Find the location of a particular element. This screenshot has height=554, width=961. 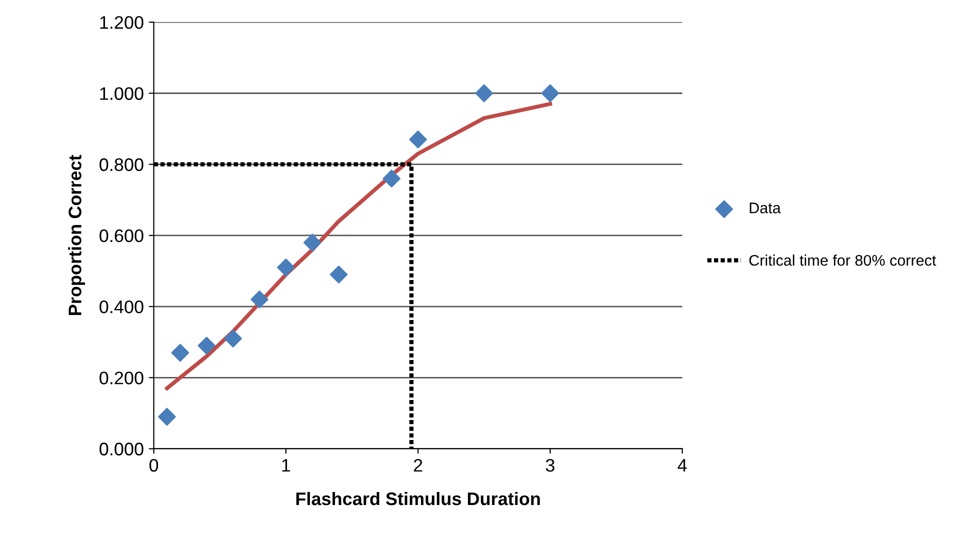

legend-label: Data is located at coordinates (765, 208).